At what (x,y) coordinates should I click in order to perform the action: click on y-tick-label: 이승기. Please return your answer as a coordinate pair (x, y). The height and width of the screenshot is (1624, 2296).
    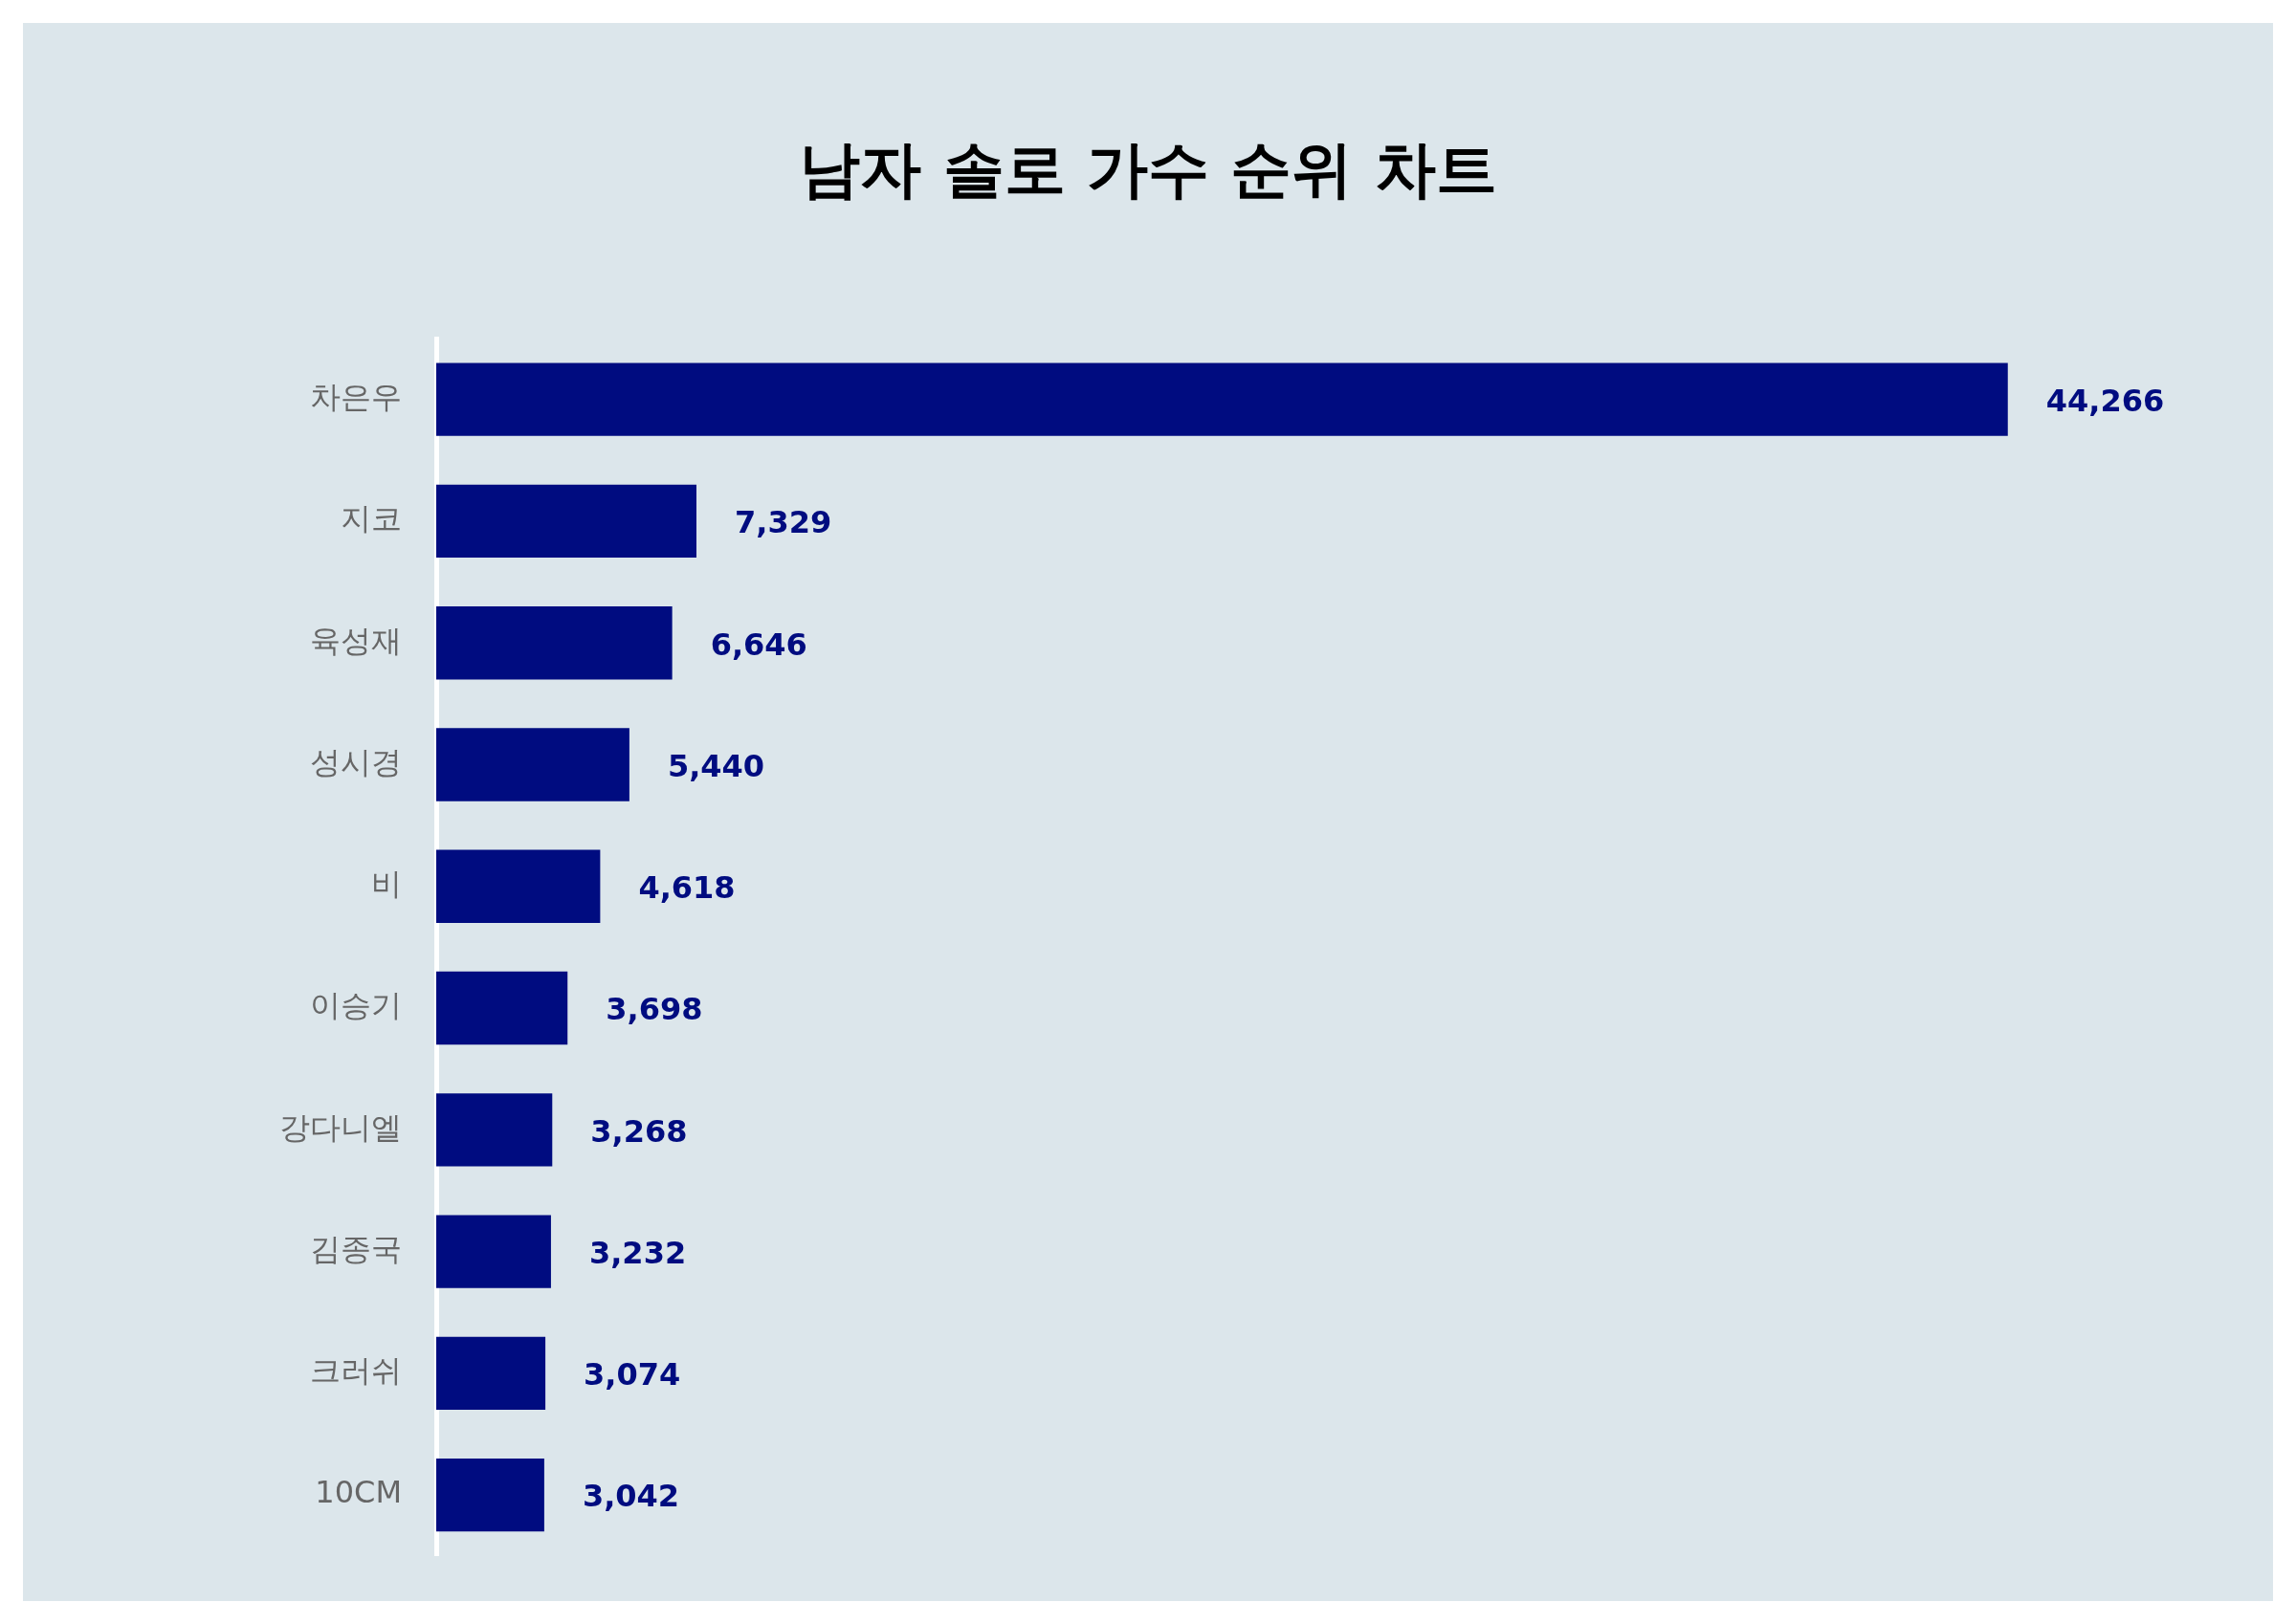
    Looking at the image, I should click on (356, 1005).